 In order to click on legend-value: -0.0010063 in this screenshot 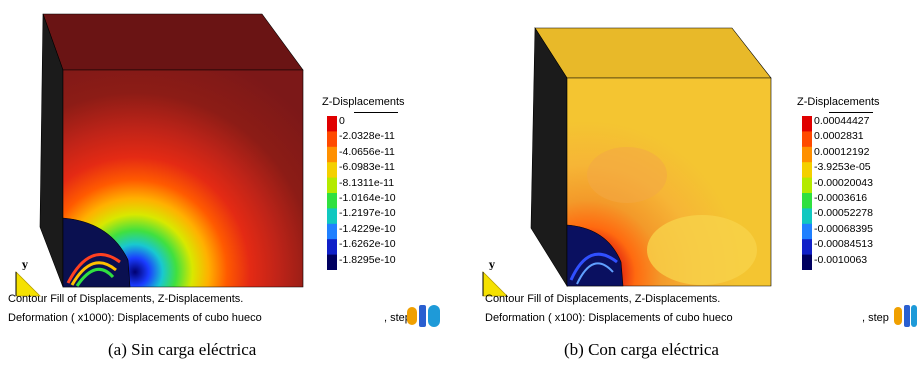, I will do `click(841, 259)`.